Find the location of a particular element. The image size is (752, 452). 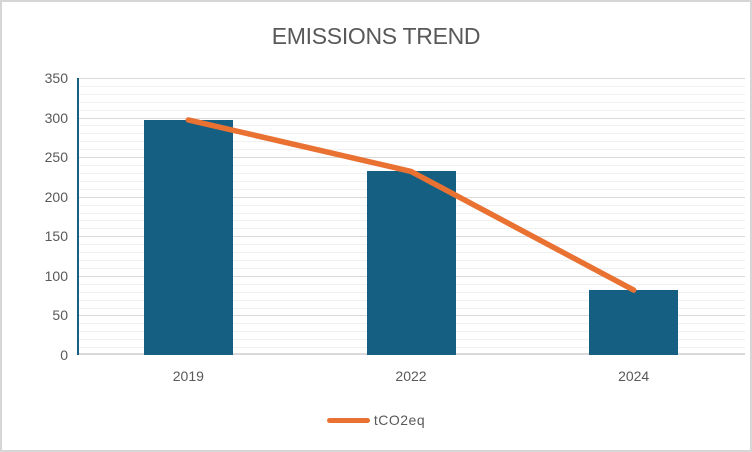

y-axis-label-250: 250 is located at coordinates (56, 157).